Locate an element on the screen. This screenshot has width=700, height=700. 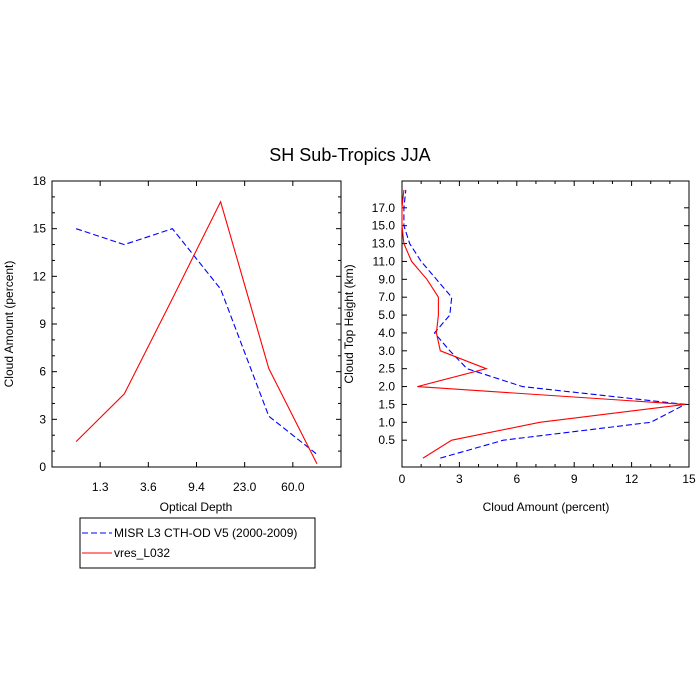
left-y-tick-label: 0 is located at coordinates (42, 467).